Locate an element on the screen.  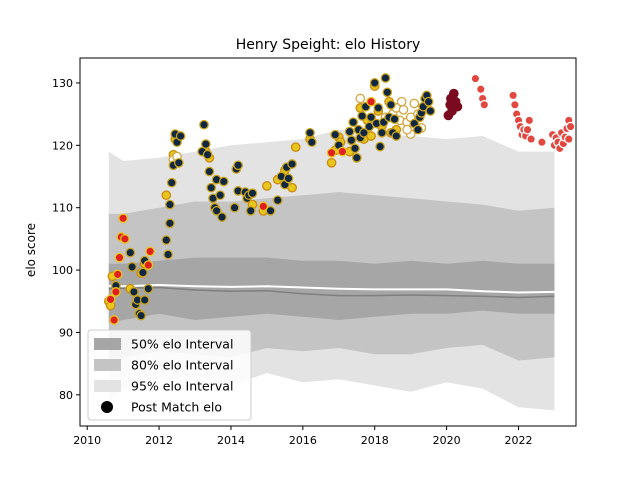
y-axis-label: elo score is located at coordinates (31, 250).